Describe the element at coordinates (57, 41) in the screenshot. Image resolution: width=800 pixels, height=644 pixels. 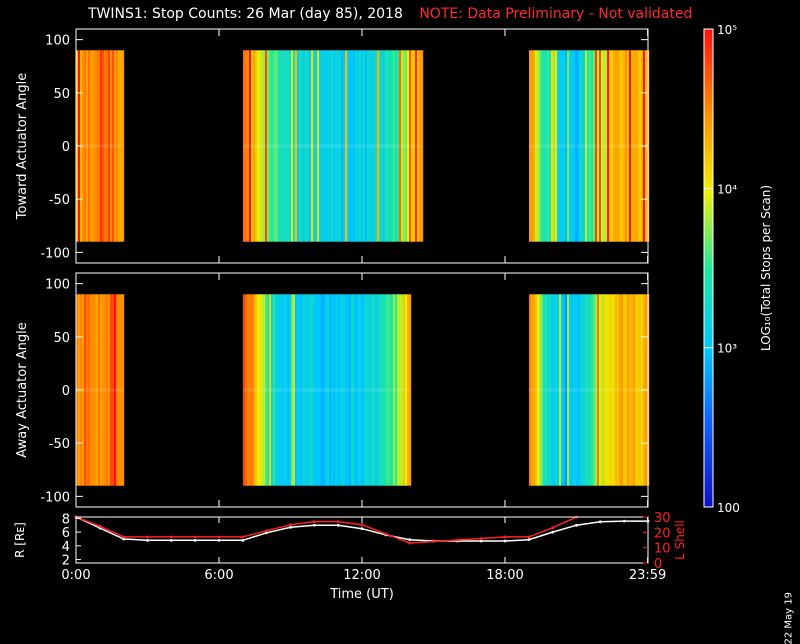
I see `y-tick-label: 100` at that location.